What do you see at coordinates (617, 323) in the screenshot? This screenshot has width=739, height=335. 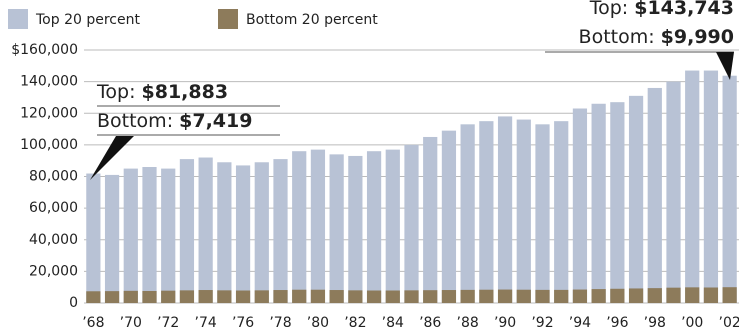 I see `x-tick-label: ’96` at bounding box center [617, 323].